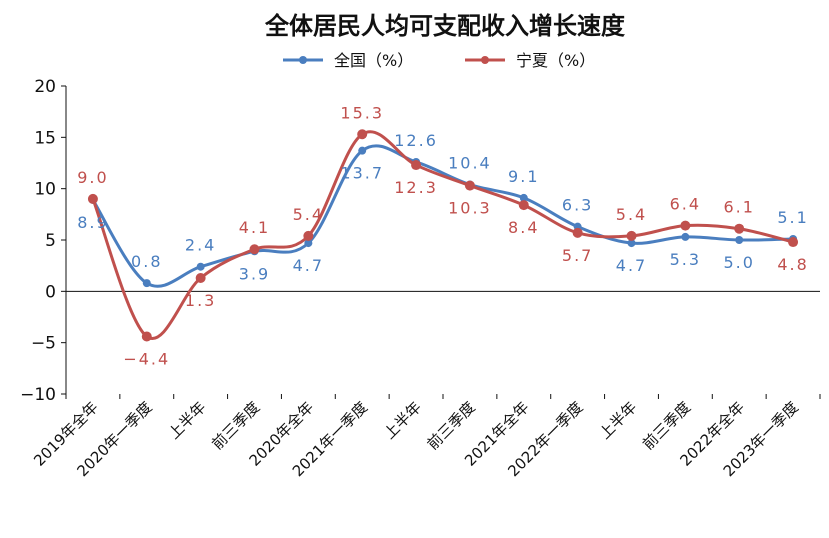 The image size is (829, 538). Describe the element at coordinates (685, 204) in the screenshot. I see `data-label-ningxia: 6.4` at that location.